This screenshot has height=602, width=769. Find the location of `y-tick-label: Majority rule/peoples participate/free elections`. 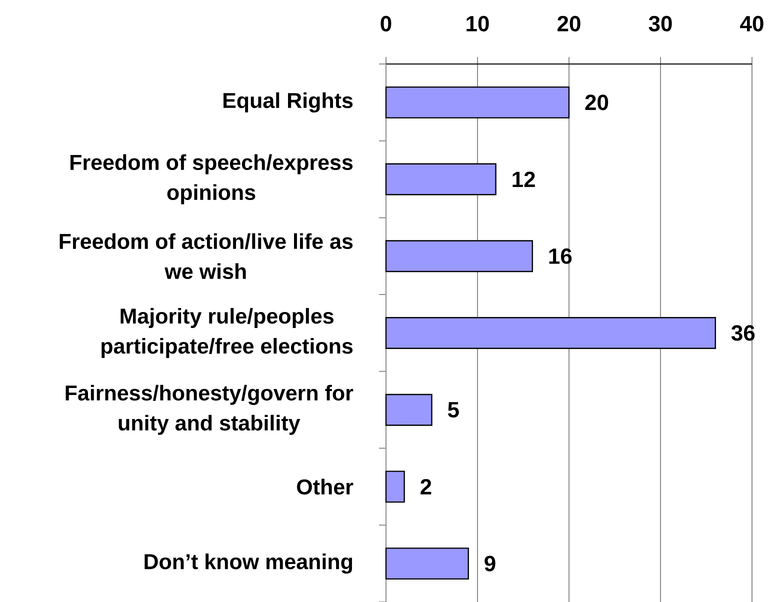

y-tick-label: Majority rule/peoples participate/free elections is located at coordinates (227, 333).